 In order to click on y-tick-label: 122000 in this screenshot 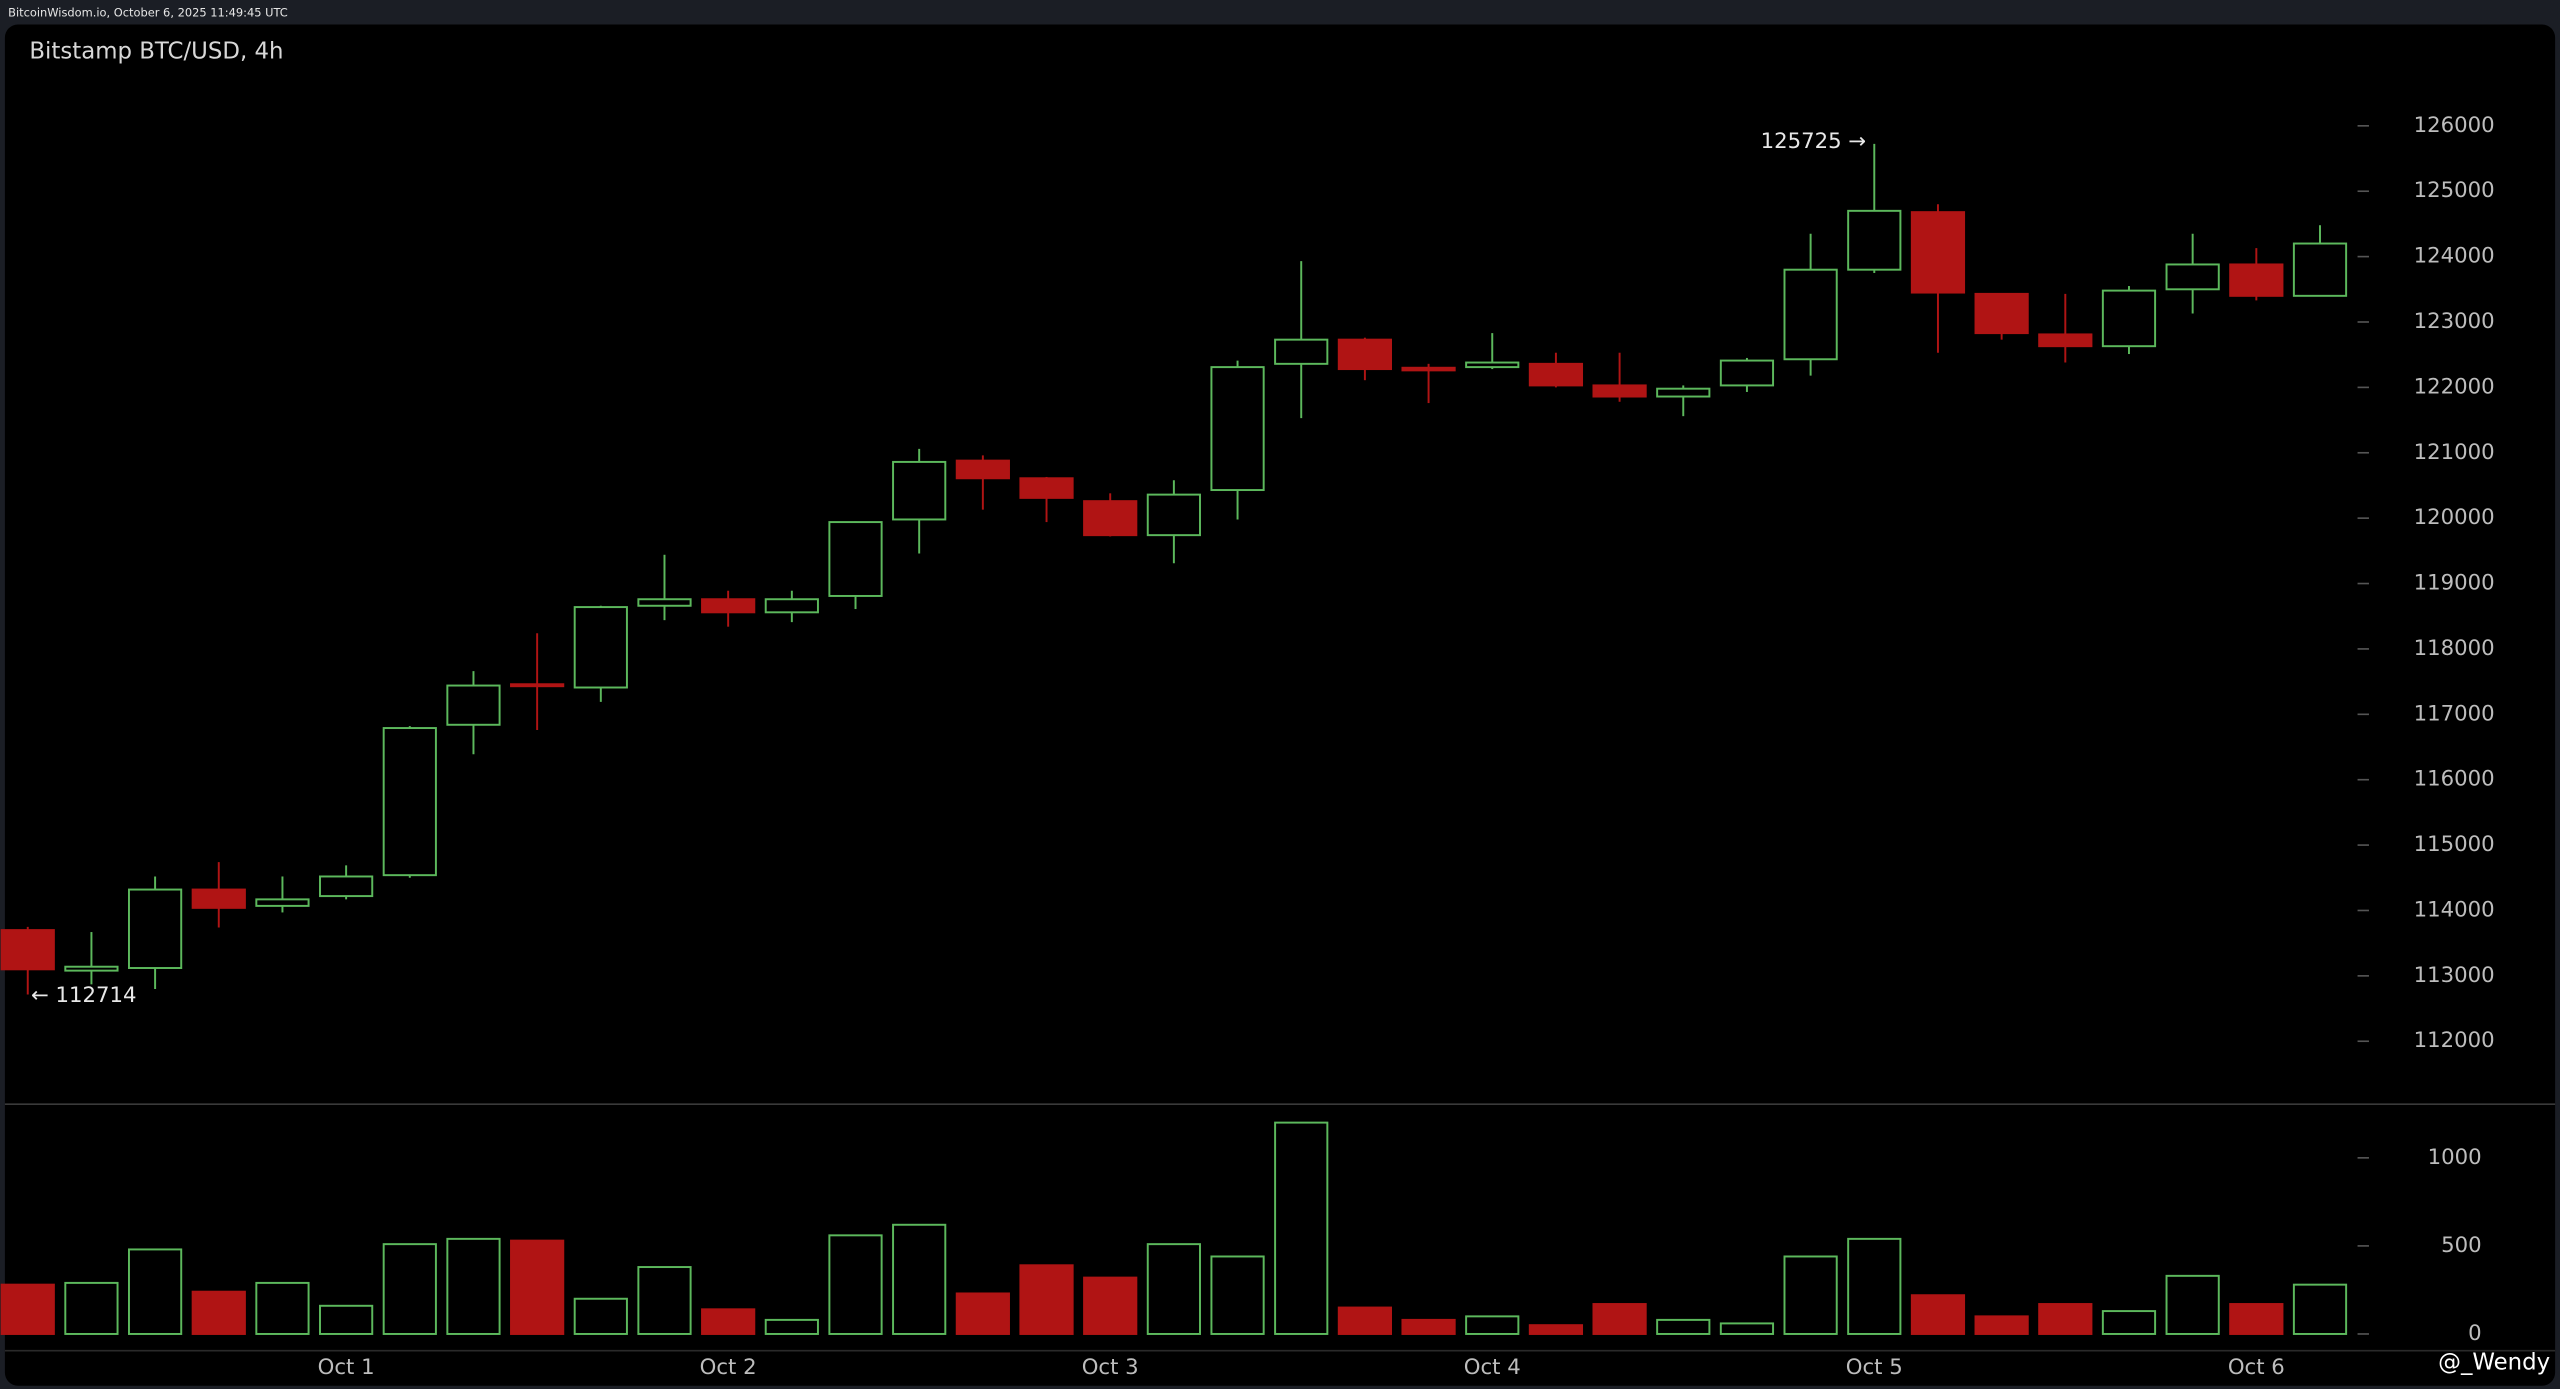, I will do `click(2454, 386)`.